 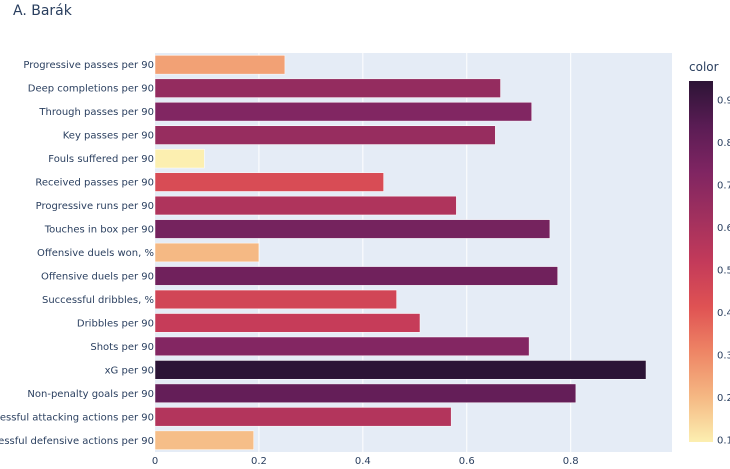 I want to click on category-label: Fouls suffered per 90, so click(x=101, y=159).